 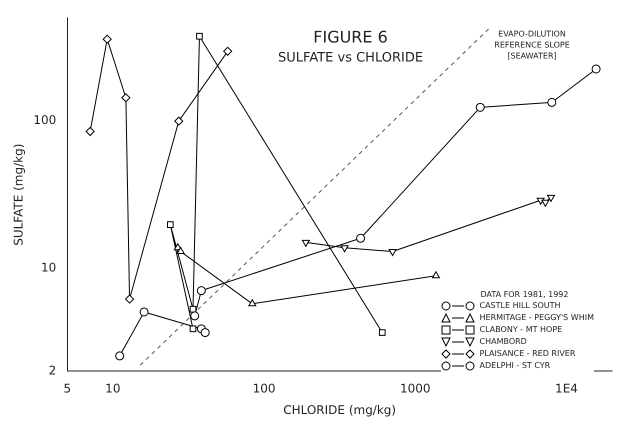 I want to click on annotation: [SEAWATER], so click(x=532, y=55).